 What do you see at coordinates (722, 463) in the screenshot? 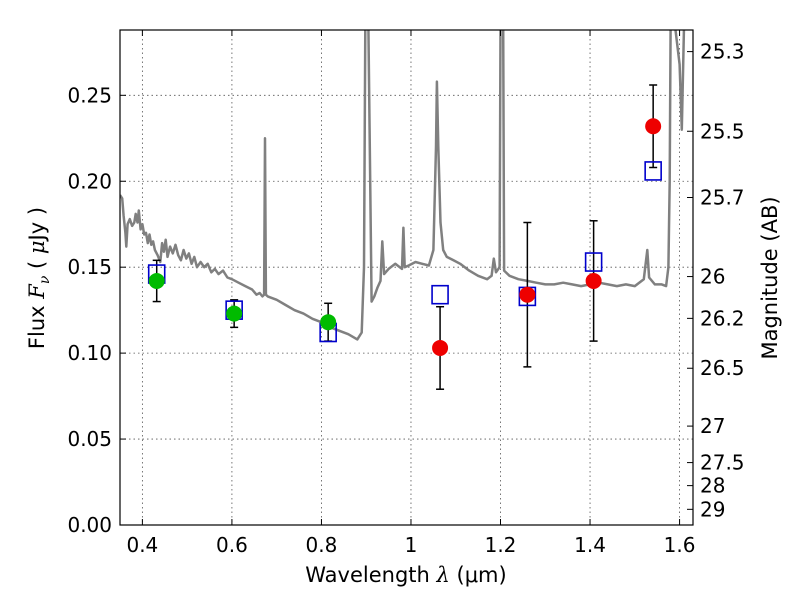
I see `magnitude-tick-label: 27.5` at bounding box center [722, 463].